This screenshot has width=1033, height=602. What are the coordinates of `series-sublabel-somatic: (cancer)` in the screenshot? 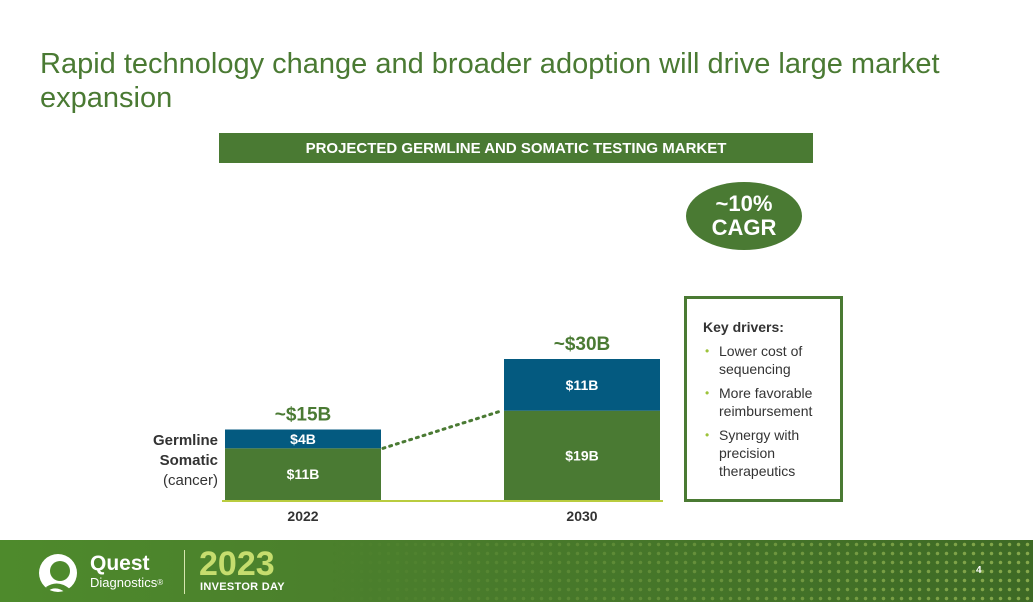 It's located at (190, 480).